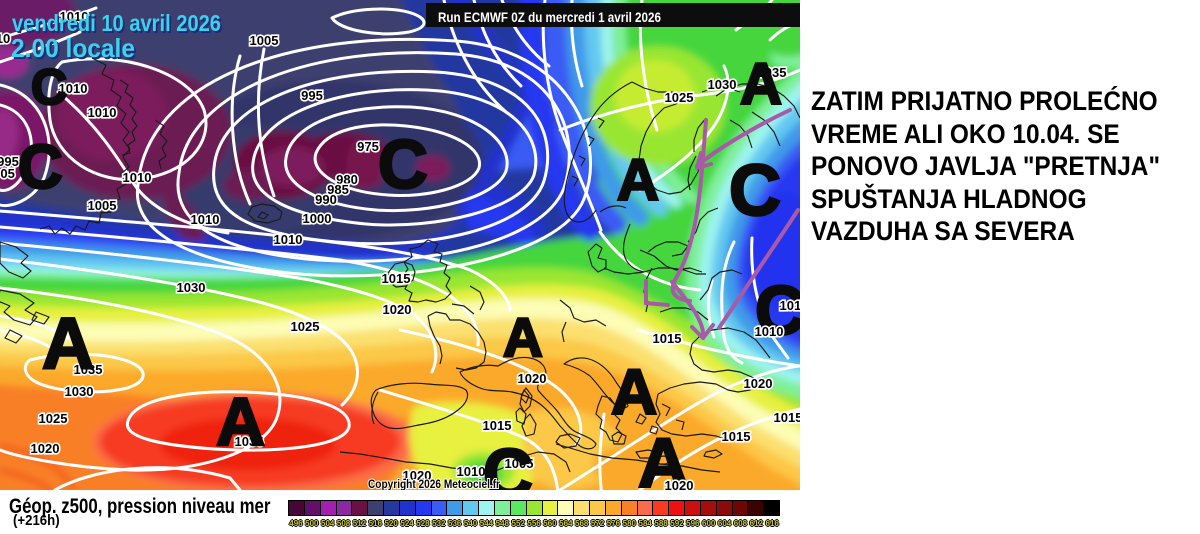  What do you see at coordinates (434, 483) in the screenshot?
I see `svg-text: Copyright 2026 Meteociel.fr` at bounding box center [434, 483].